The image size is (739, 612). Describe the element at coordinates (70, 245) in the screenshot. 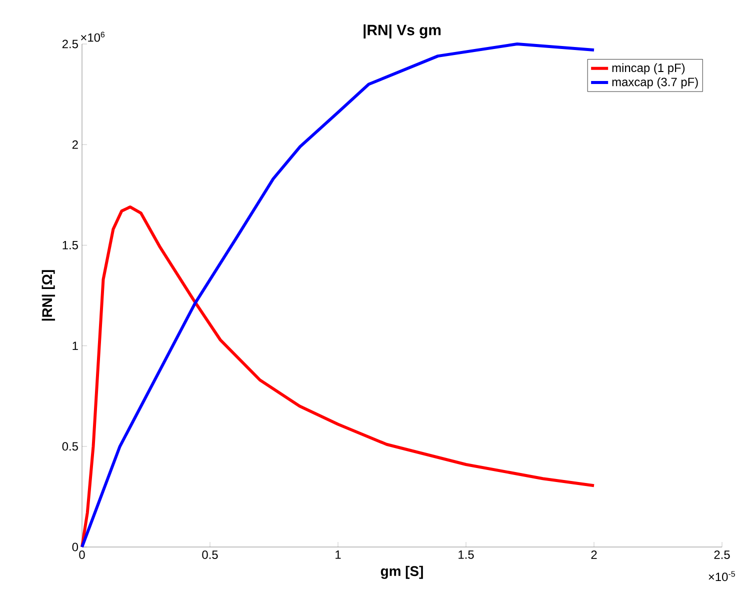

I see `y-tick-label: 1.5` at that location.